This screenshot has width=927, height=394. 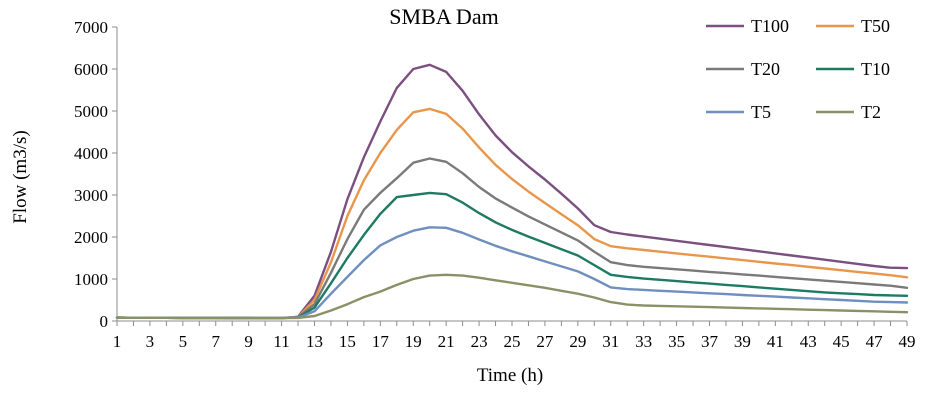 I want to click on legend-item-t20: T20, so click(x=743, y=69).